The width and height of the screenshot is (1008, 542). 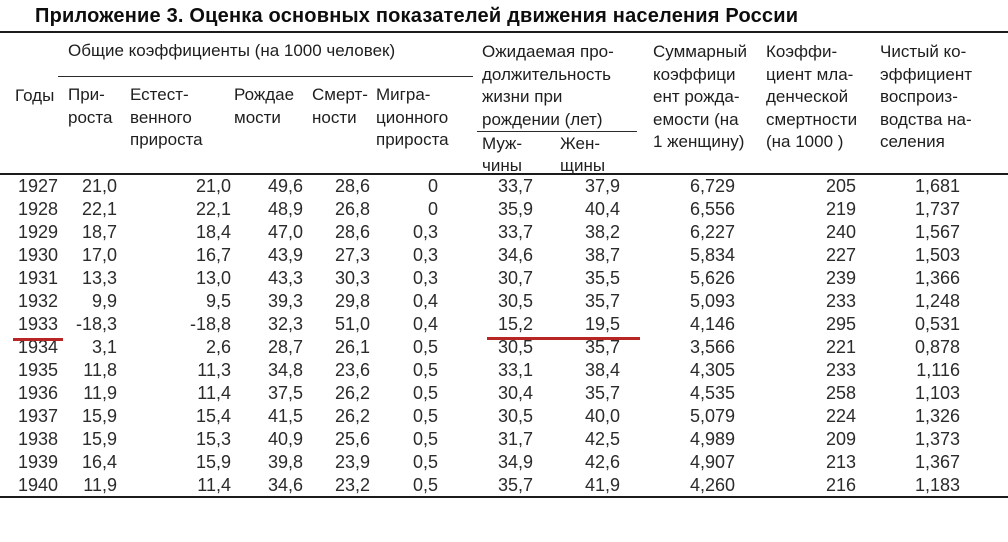 What do you see at coordinates (840, 416) in the screenshot?
I see `value-cell: 224` at bounding box center [840, 416].